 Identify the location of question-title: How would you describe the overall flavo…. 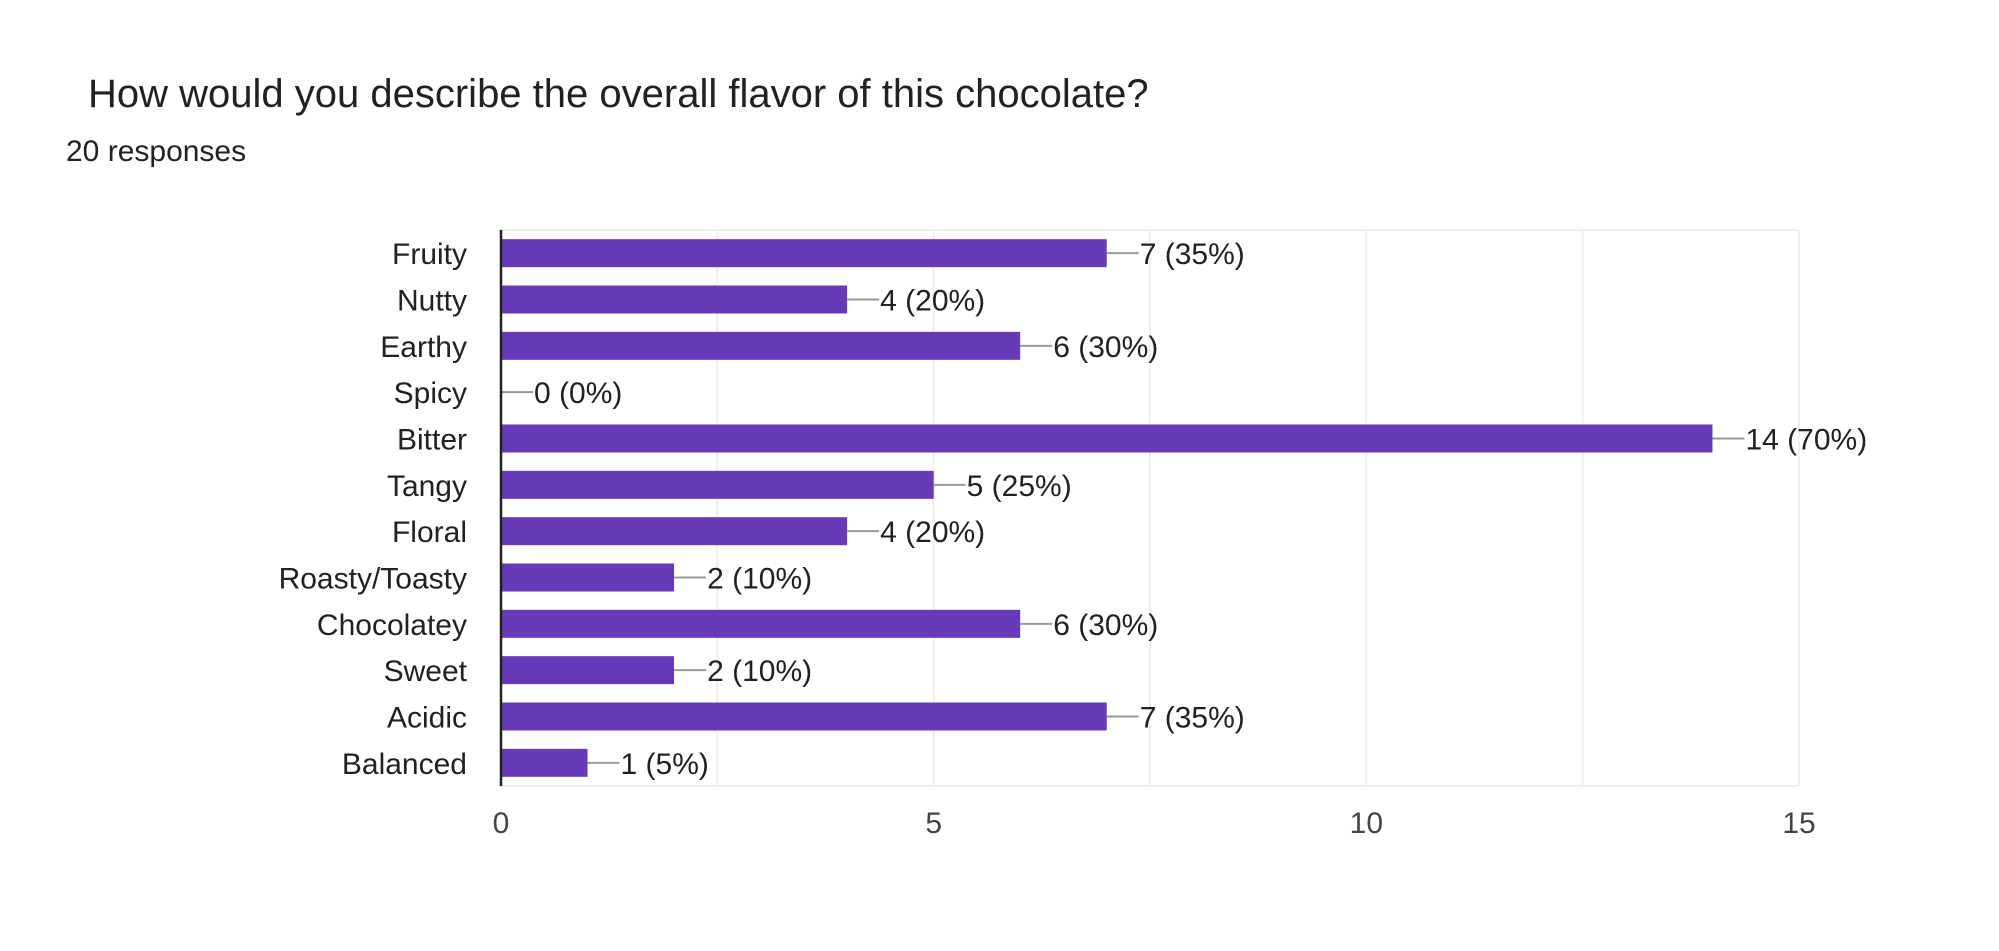
(618, 94).